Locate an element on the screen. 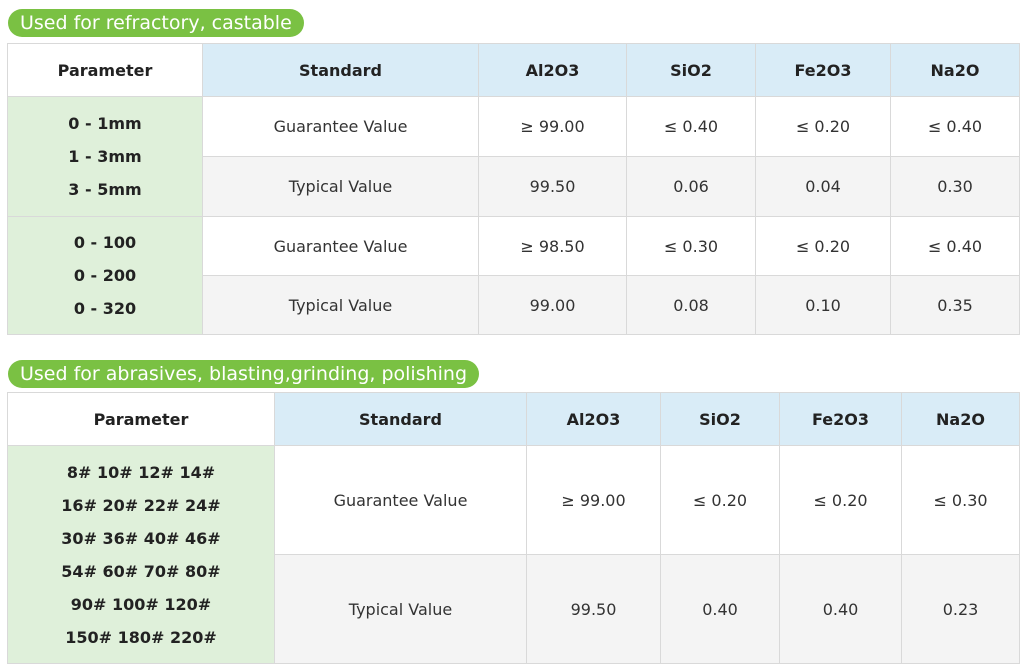  parameter-line: 0 - 100 is located at coordinates (105, 242).